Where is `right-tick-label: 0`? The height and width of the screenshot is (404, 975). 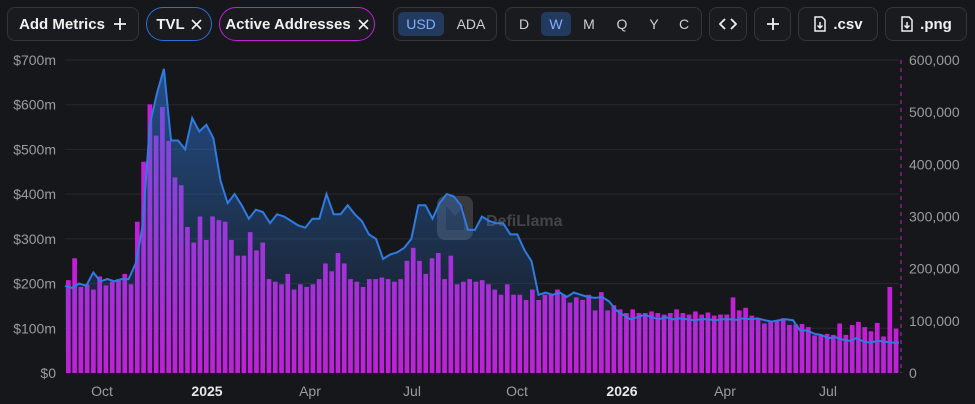
right-tick-label: 0 is located at coordinates (913, 373).